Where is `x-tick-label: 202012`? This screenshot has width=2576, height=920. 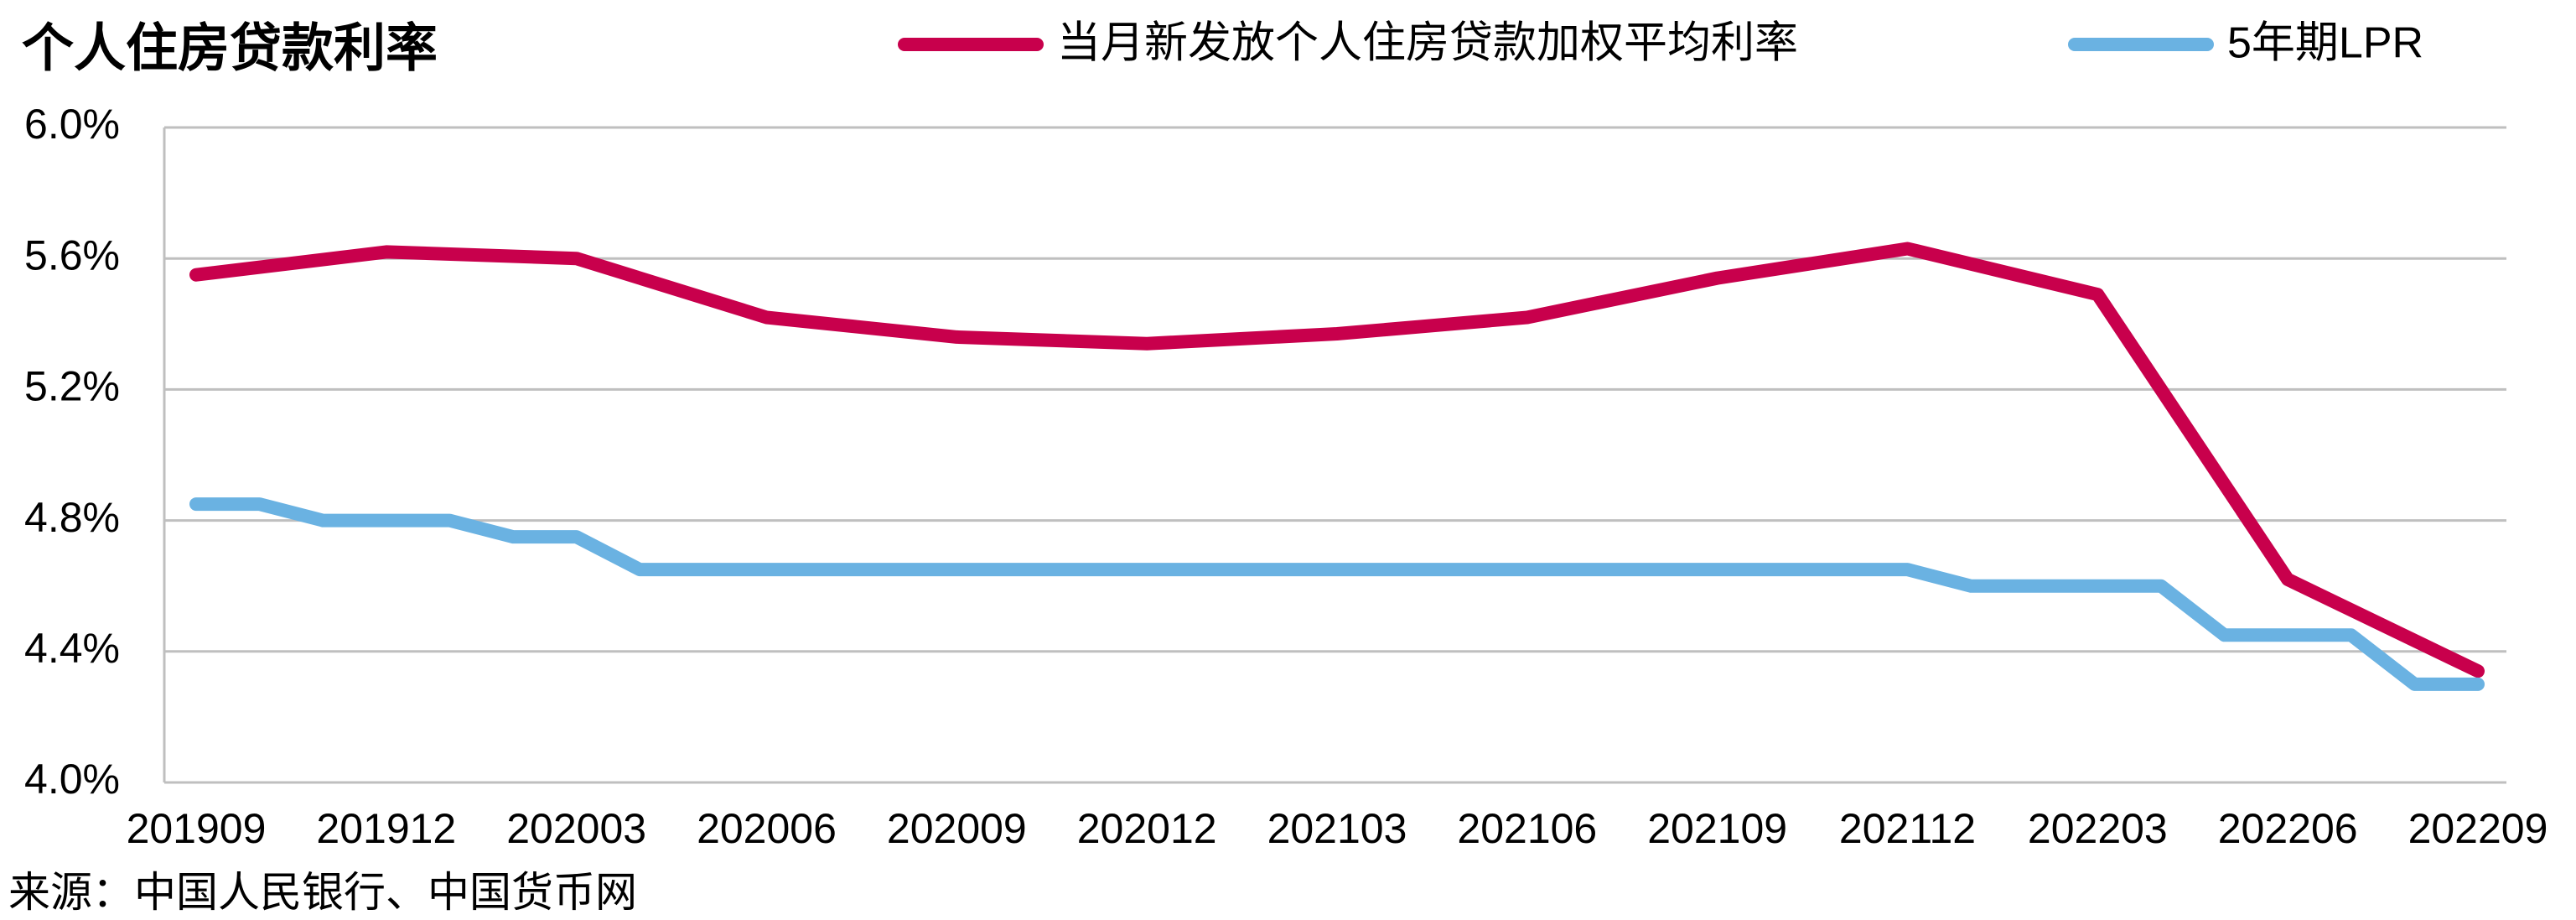 x-tick-label: 202012 is located at coordinates (1147, 828).